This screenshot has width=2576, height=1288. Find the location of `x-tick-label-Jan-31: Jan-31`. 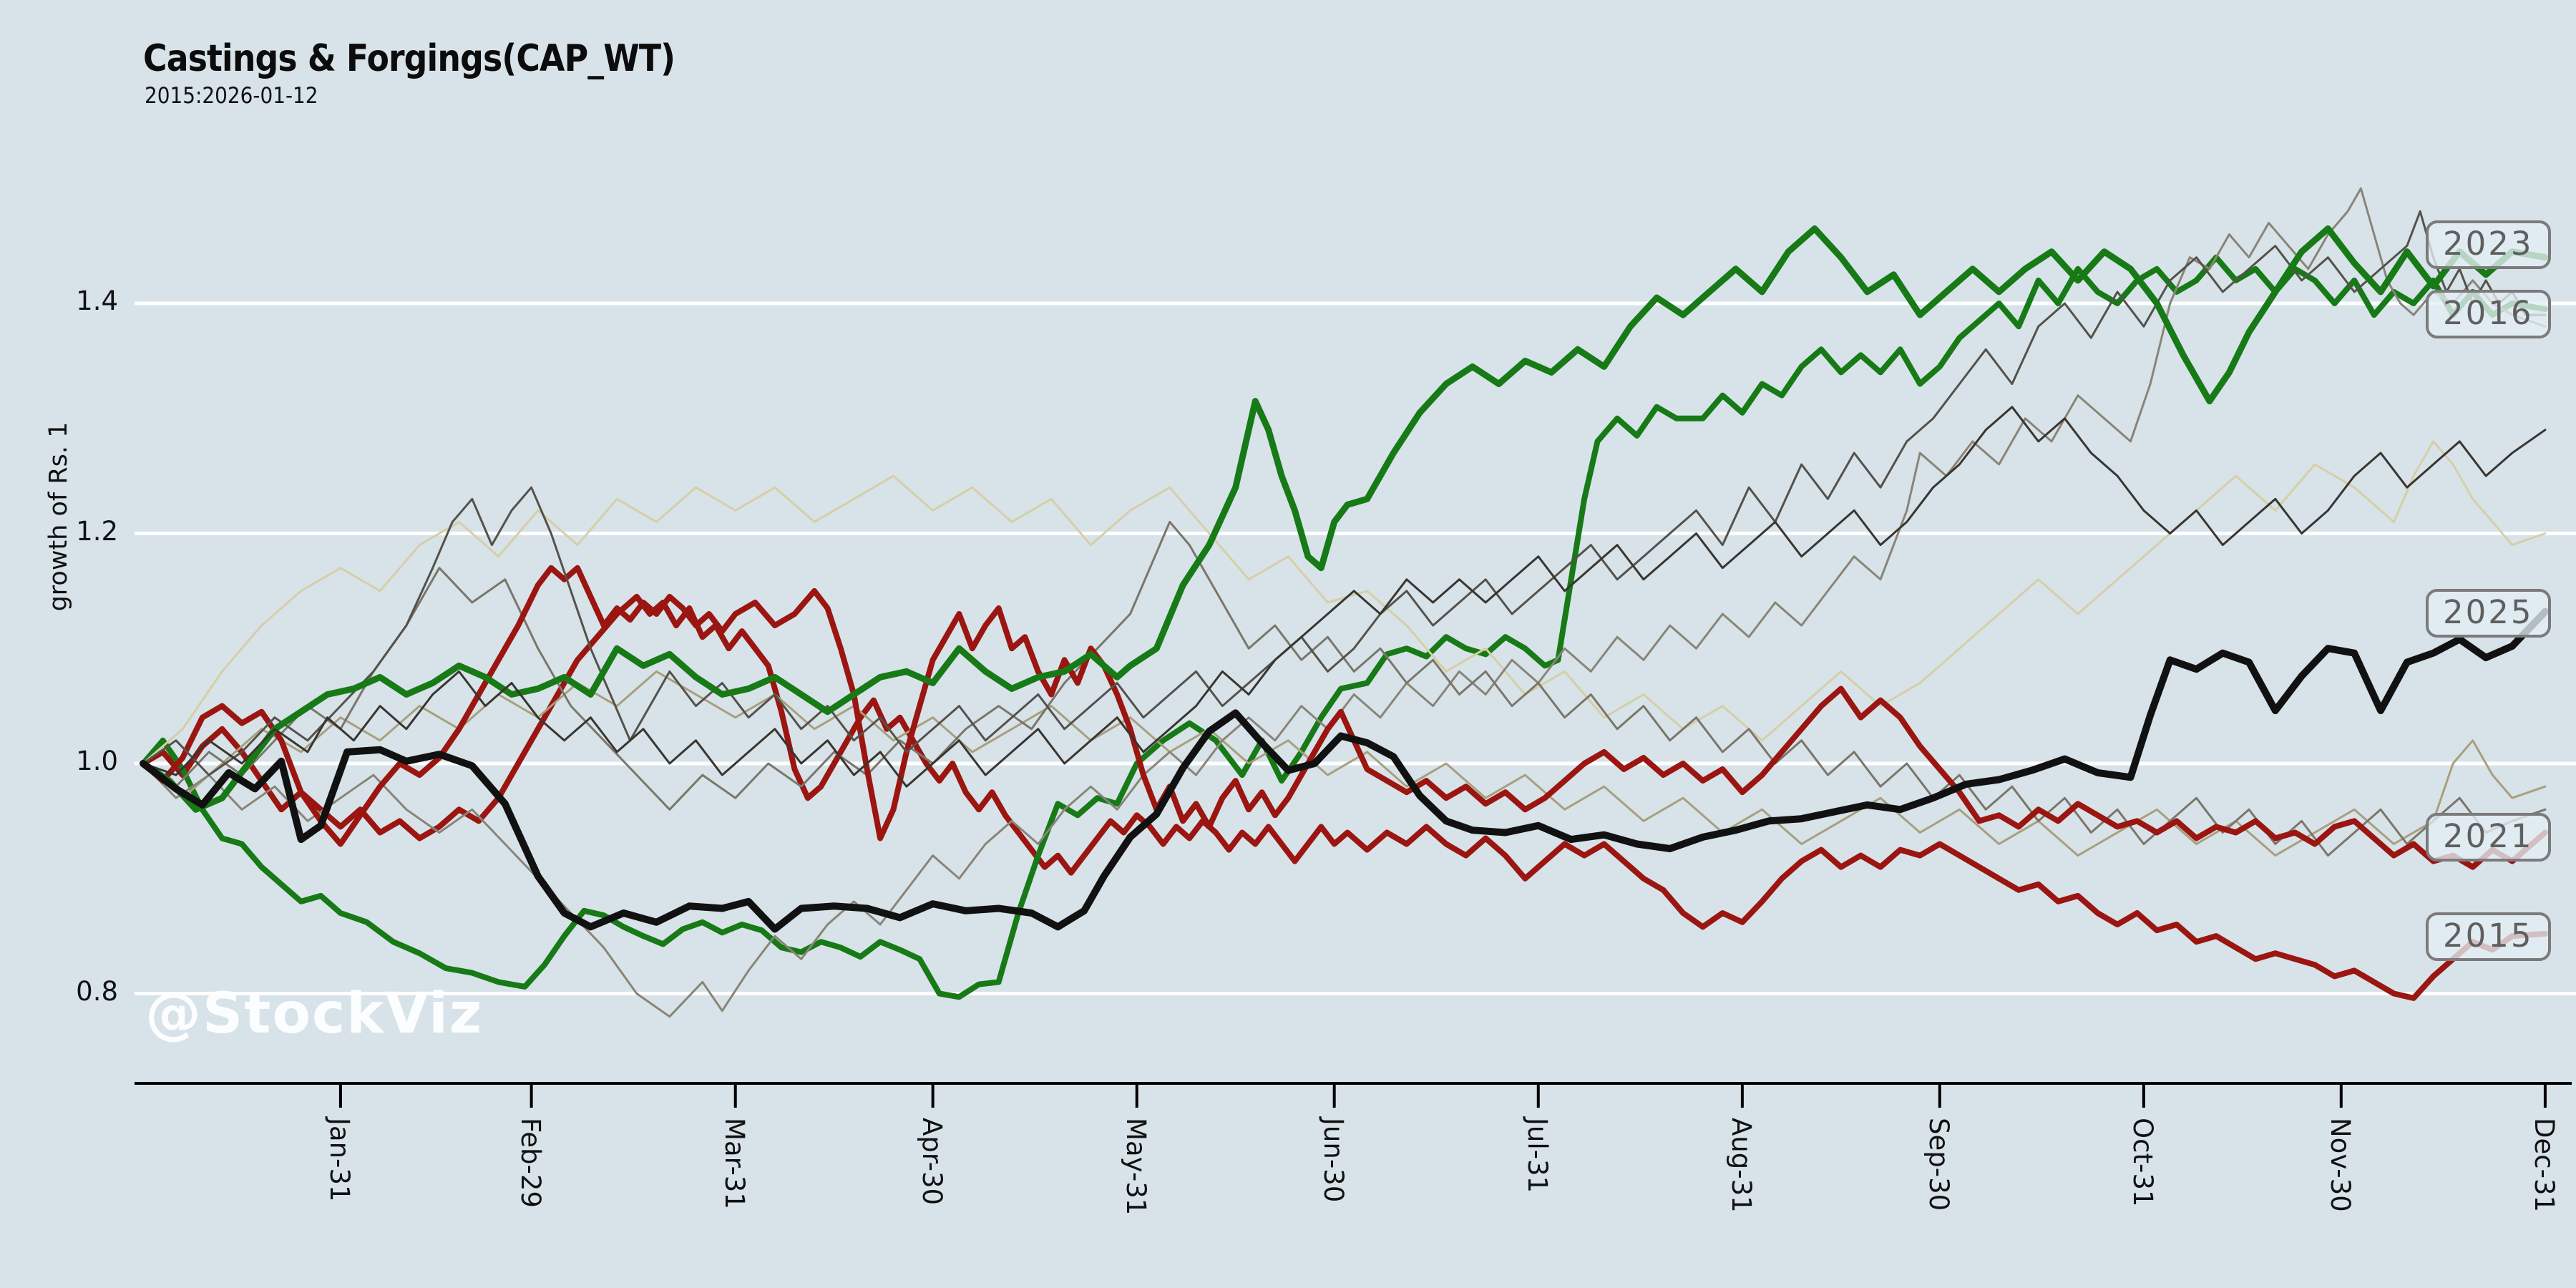

x-tick-label-Jan-31: Jan-31 is located at coordinates (339, 1160).